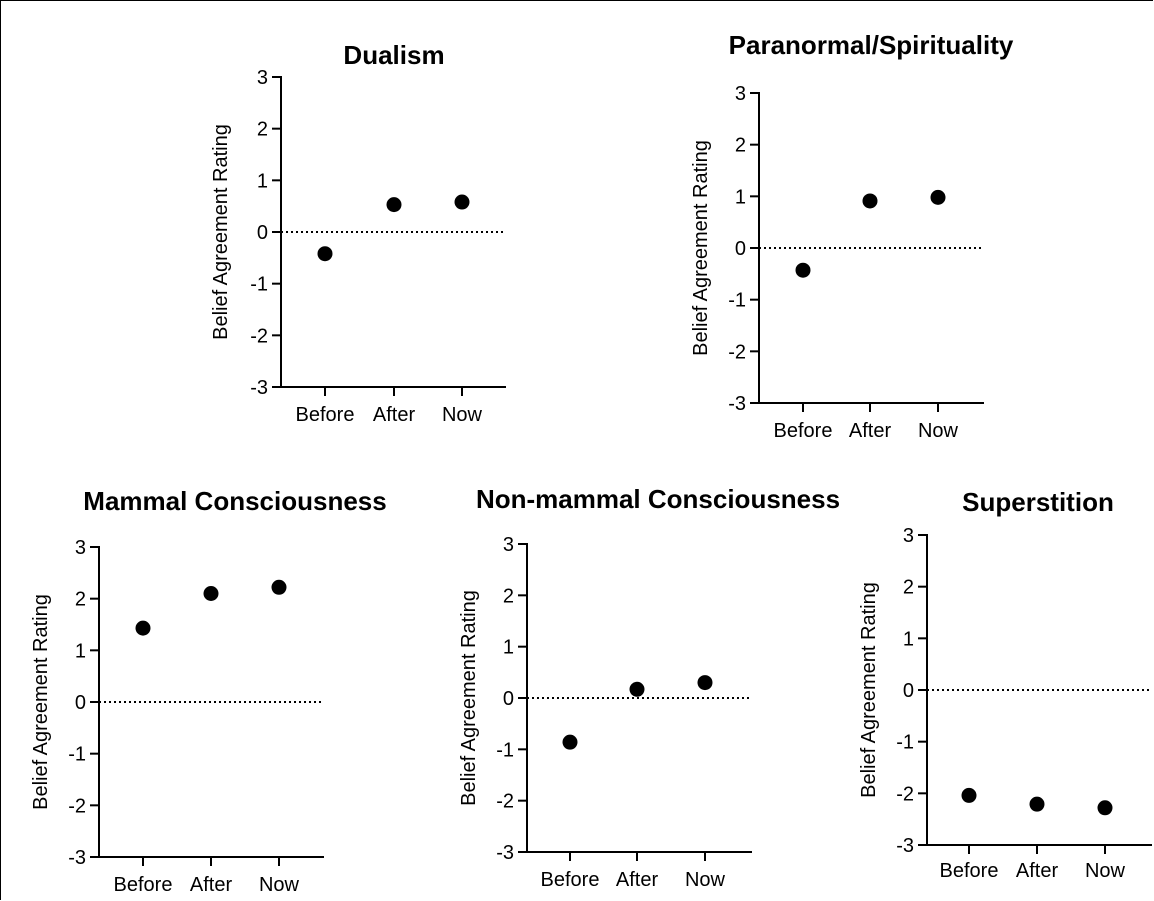 The width and height of the screenshot is (1154, 901). Describe the element at coordinates (969, 871) in the screenshot. I see `superstition-x-tick-label: Before` at that location.